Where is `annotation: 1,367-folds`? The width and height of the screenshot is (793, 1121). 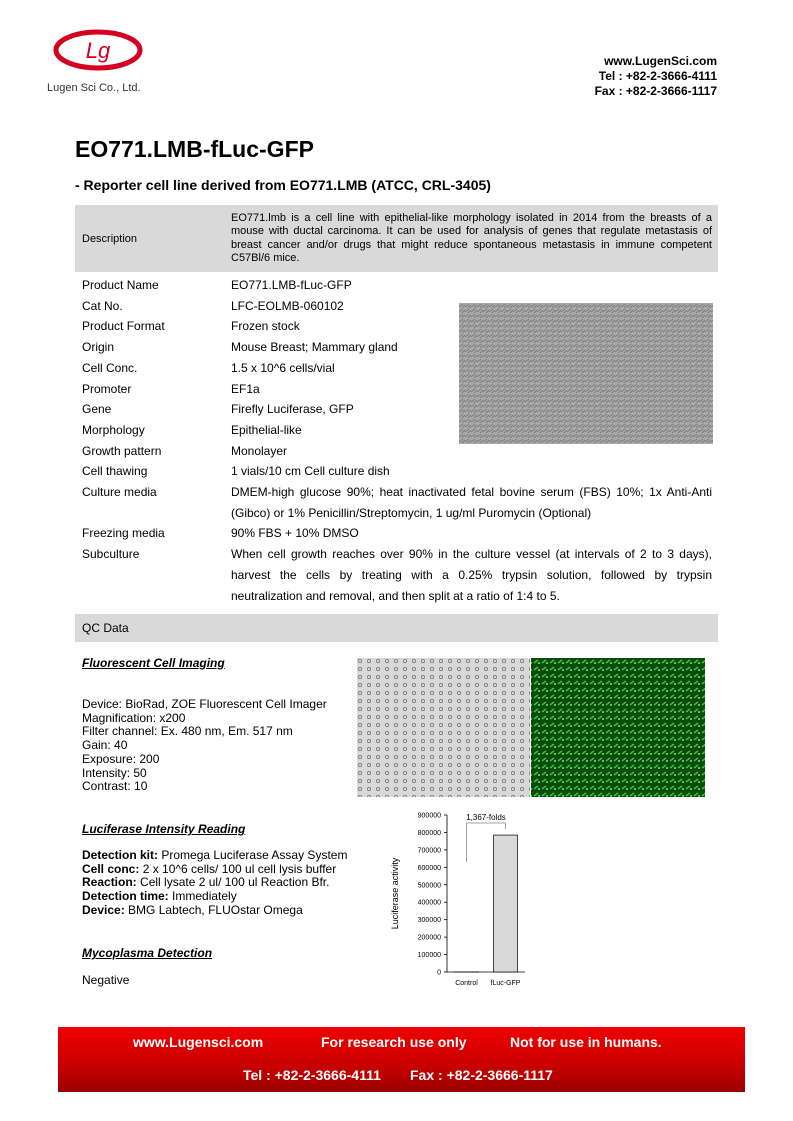 annotation: 1,367-folds is located at coordinates (486, 817).